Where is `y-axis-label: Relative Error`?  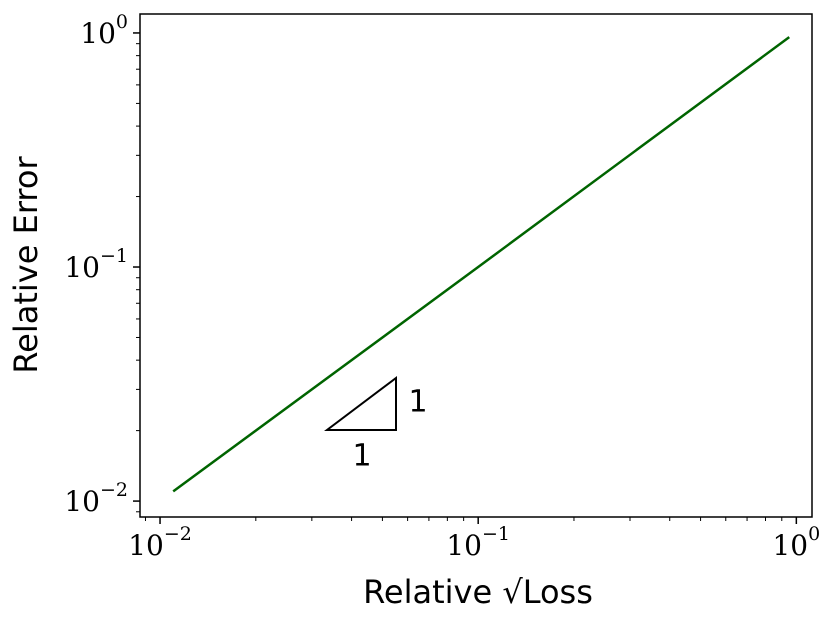
y-axis-label: Relative Error is located at coordinates (26, 265).